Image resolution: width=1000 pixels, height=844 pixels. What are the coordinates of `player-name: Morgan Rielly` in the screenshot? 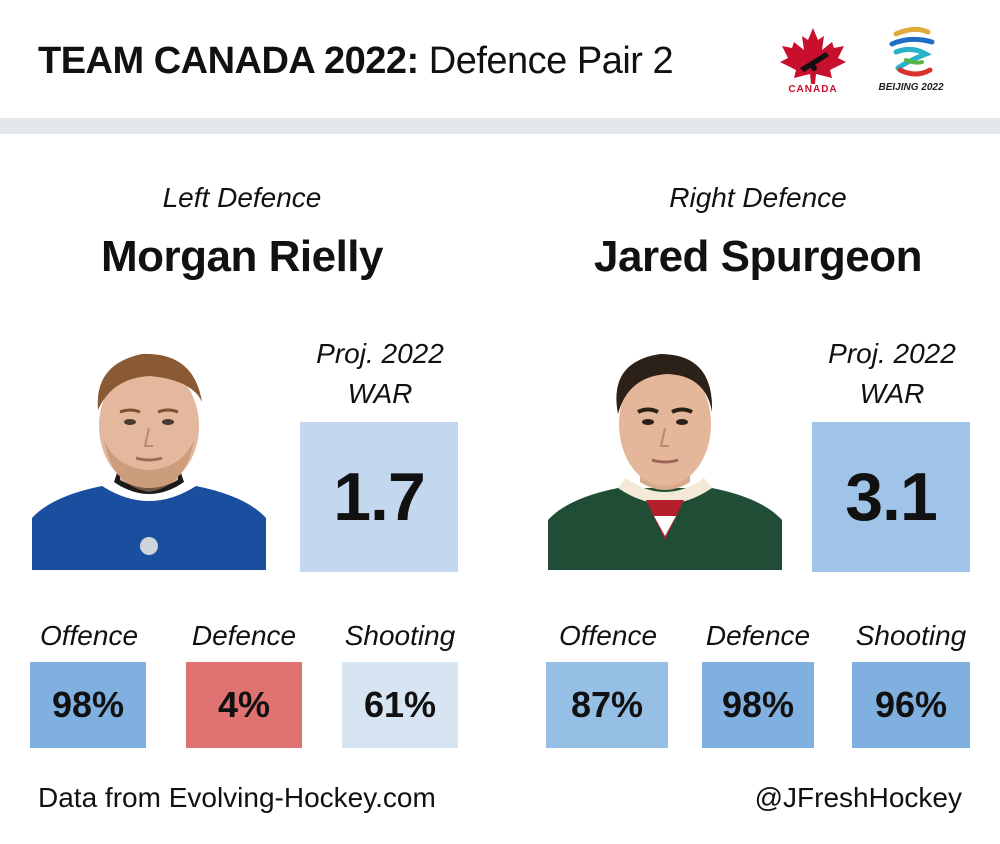 It's located at (242, 256).